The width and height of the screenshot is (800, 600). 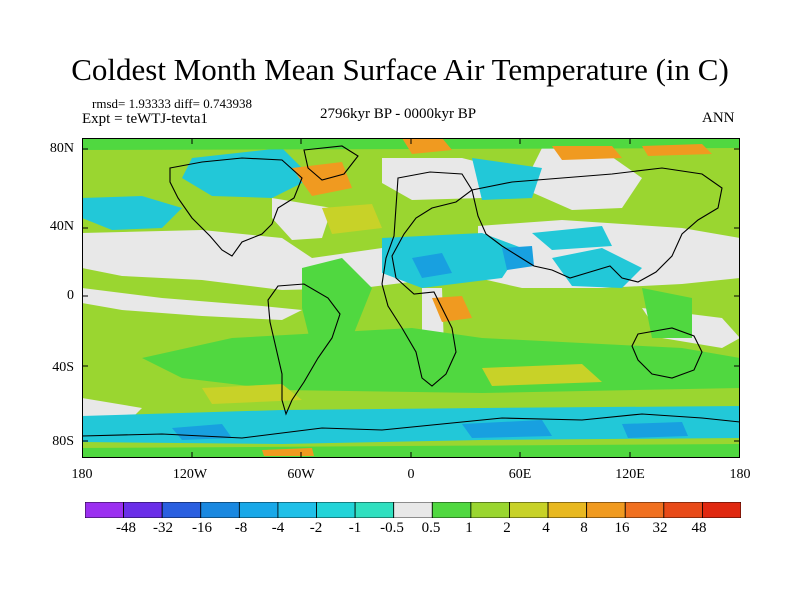 I want to click on colorbar-label: -8, so click(x=241, y=528).